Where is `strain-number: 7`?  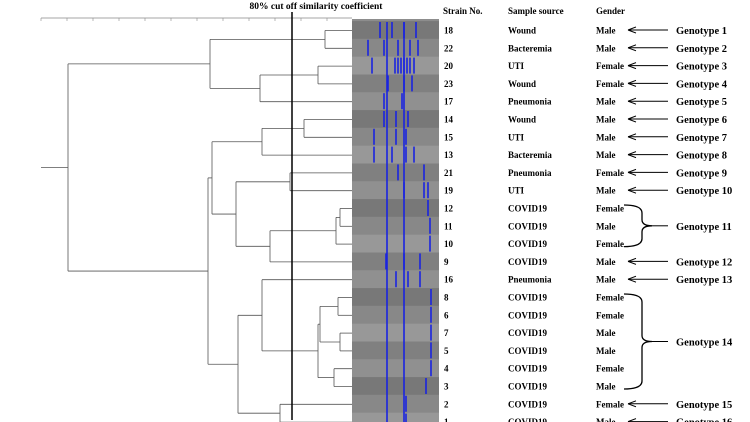 strain-number: 7 is located at coordinates (446, 333).